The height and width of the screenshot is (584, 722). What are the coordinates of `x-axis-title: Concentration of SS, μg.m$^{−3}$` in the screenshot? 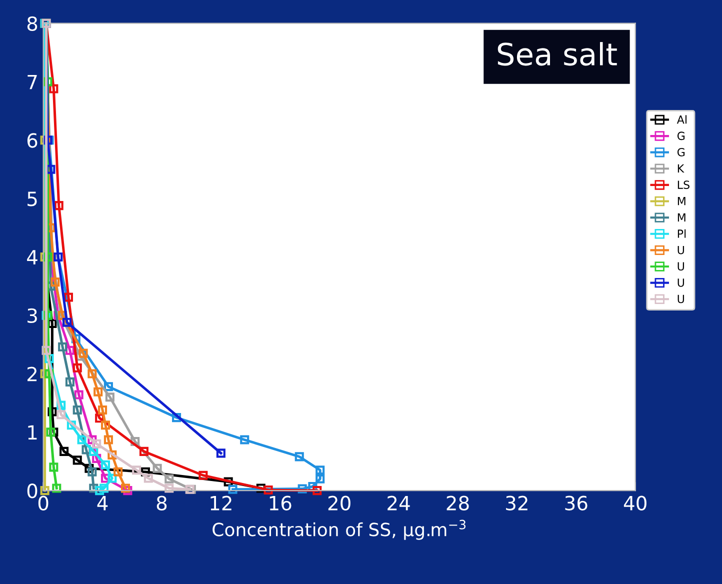 It's located at (339, 530).